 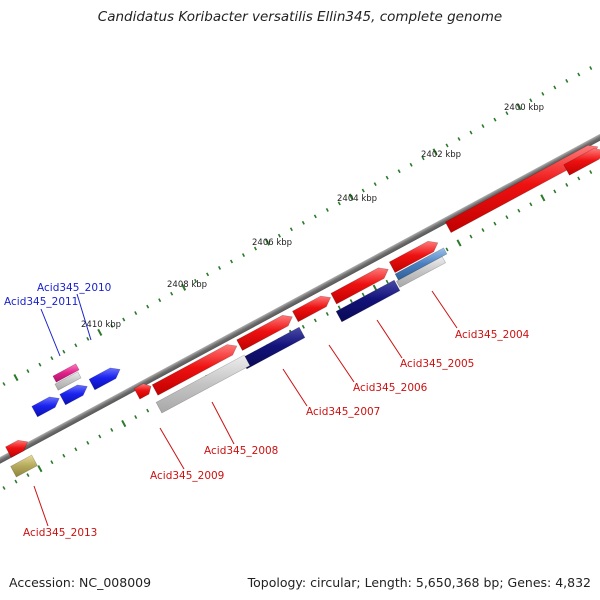 What do you see at coordinates (66, 373) in the screenshot?
I see `feature-magenta` at bounding box center [66, 373].